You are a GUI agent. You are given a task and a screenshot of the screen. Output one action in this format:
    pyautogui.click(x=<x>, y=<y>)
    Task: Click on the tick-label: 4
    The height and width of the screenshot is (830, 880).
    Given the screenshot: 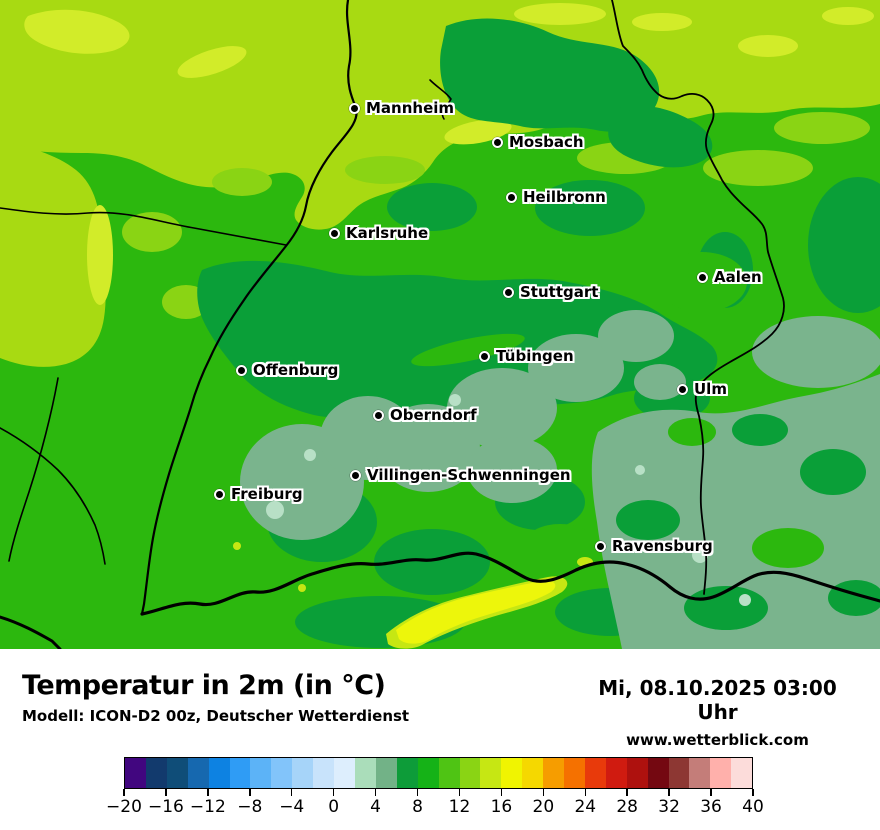 What is the action you would take?
    pyautogui.click(x=376, y=807)
    